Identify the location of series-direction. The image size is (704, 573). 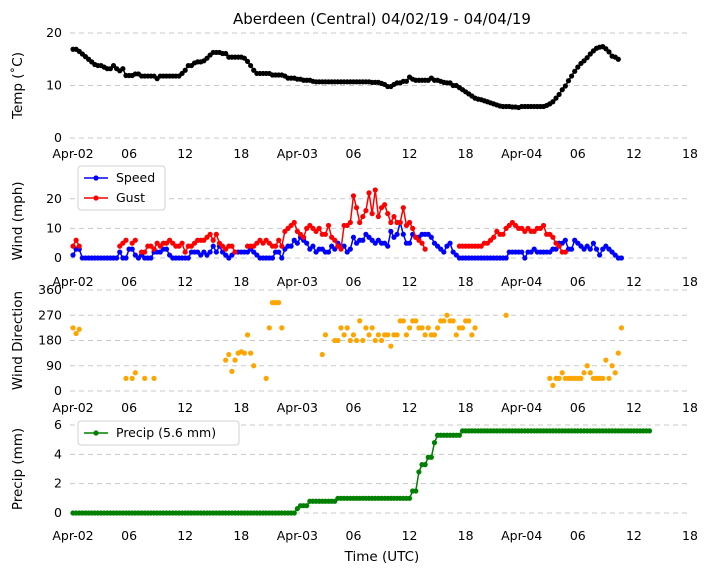
(347, 344).